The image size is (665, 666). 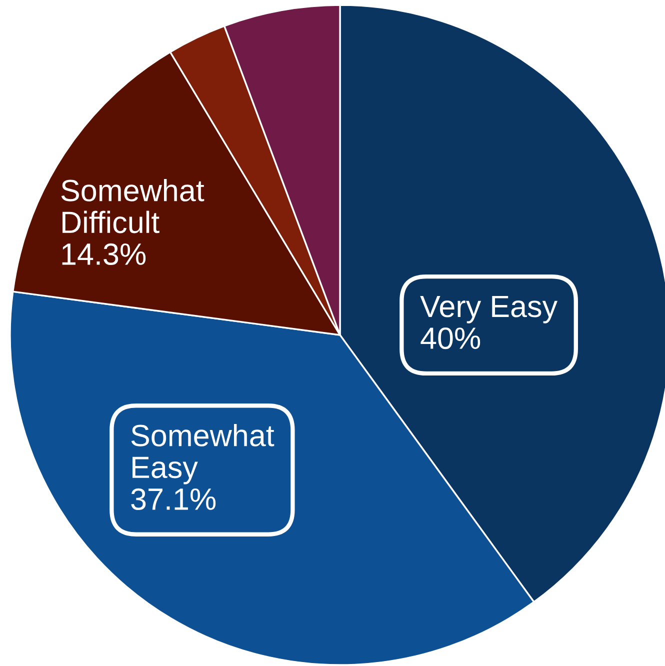 I want to click on slice-label: Somewhat Difficult, so click(x=132, y=206).